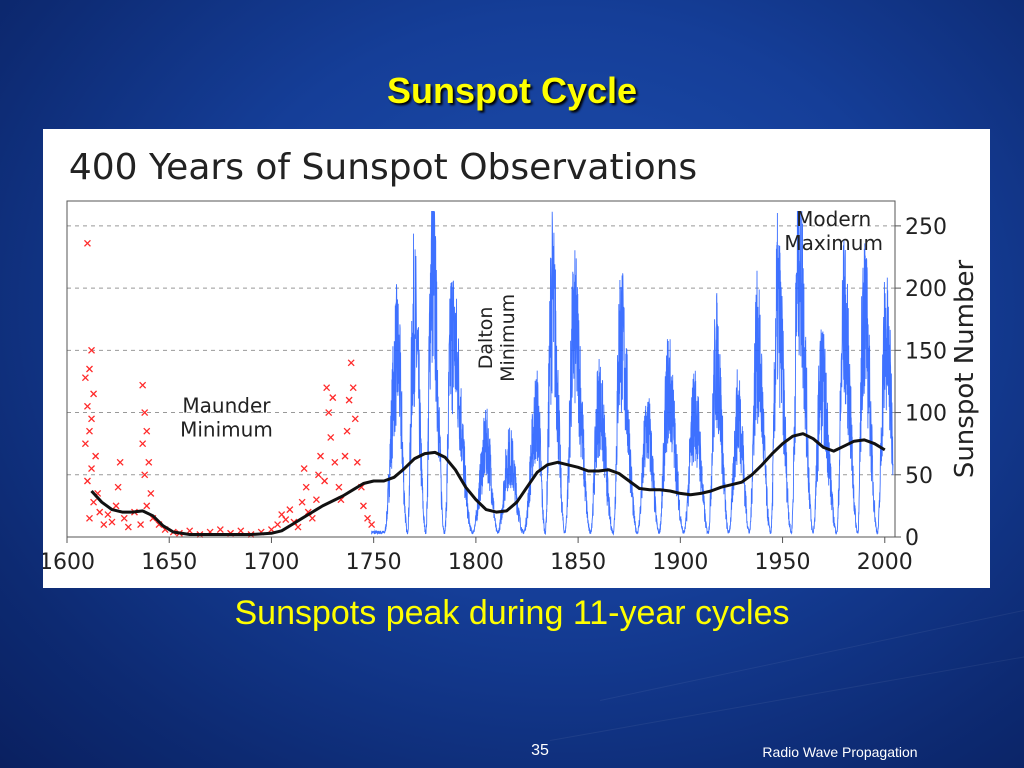 Image resolution: width=1024 pixels, height=768 pixels. I want to click on x-tick-label: 1750, so click(374, 562).